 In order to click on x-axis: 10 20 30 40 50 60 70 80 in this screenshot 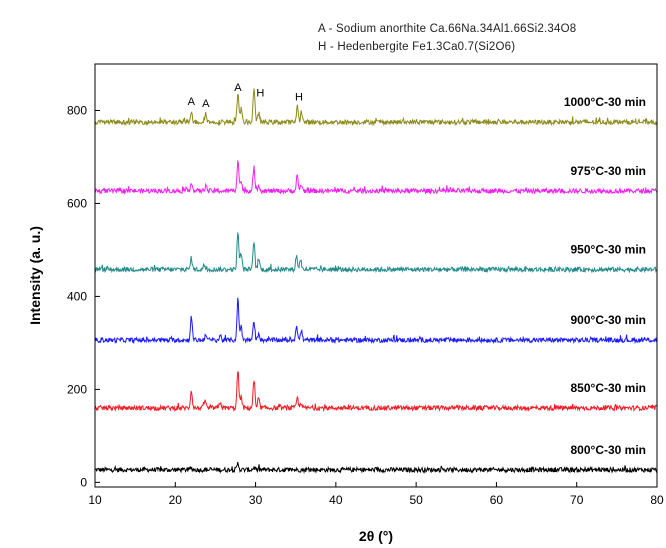, I will do `click(376, 494)`.